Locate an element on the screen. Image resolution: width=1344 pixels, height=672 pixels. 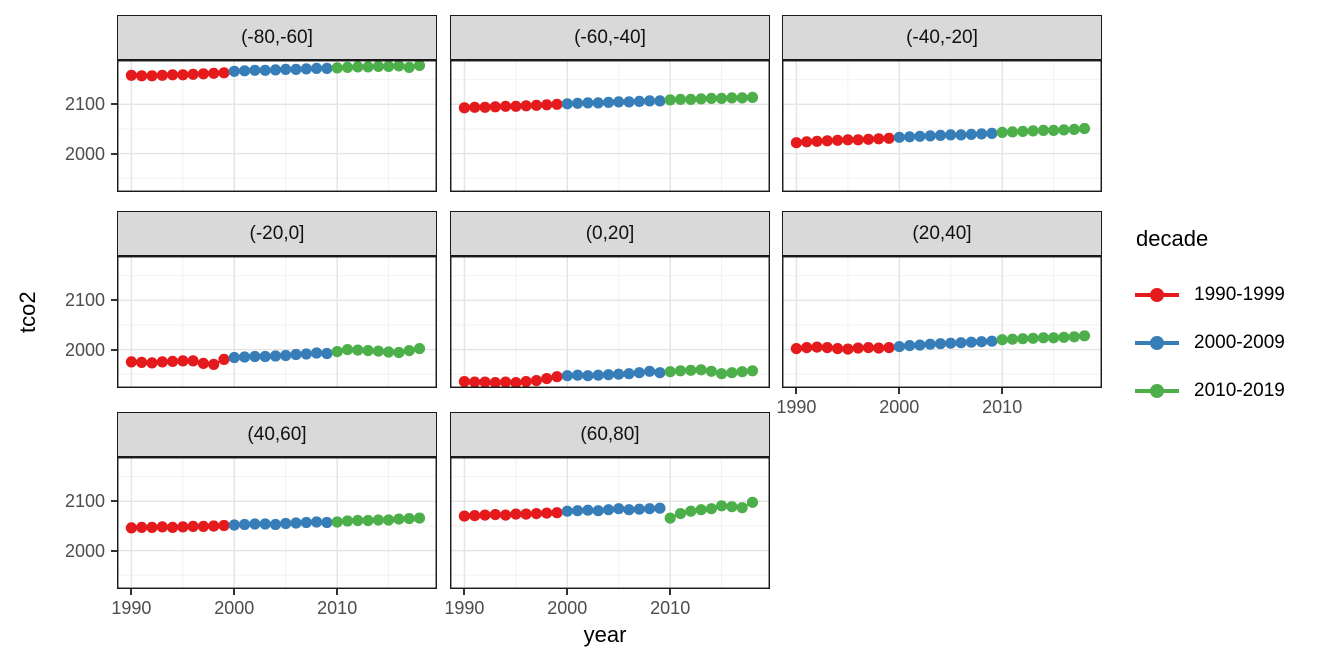
facet-strip: (-80,-60] is located at coordinates (277, 37).